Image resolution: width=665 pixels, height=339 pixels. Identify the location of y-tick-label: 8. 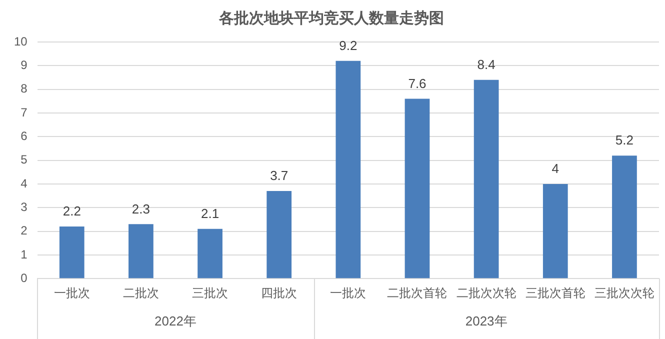
(24, 89).